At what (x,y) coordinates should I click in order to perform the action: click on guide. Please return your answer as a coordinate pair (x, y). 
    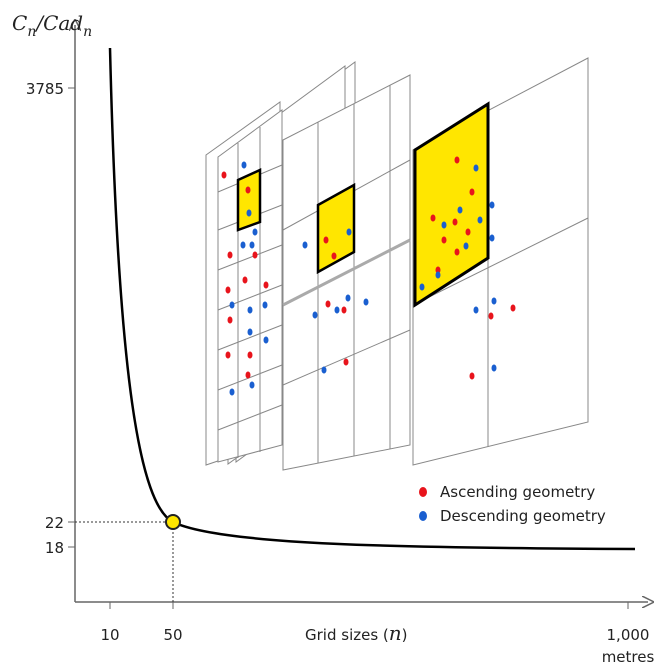
    Looking at the image, I should click on (124, 561).